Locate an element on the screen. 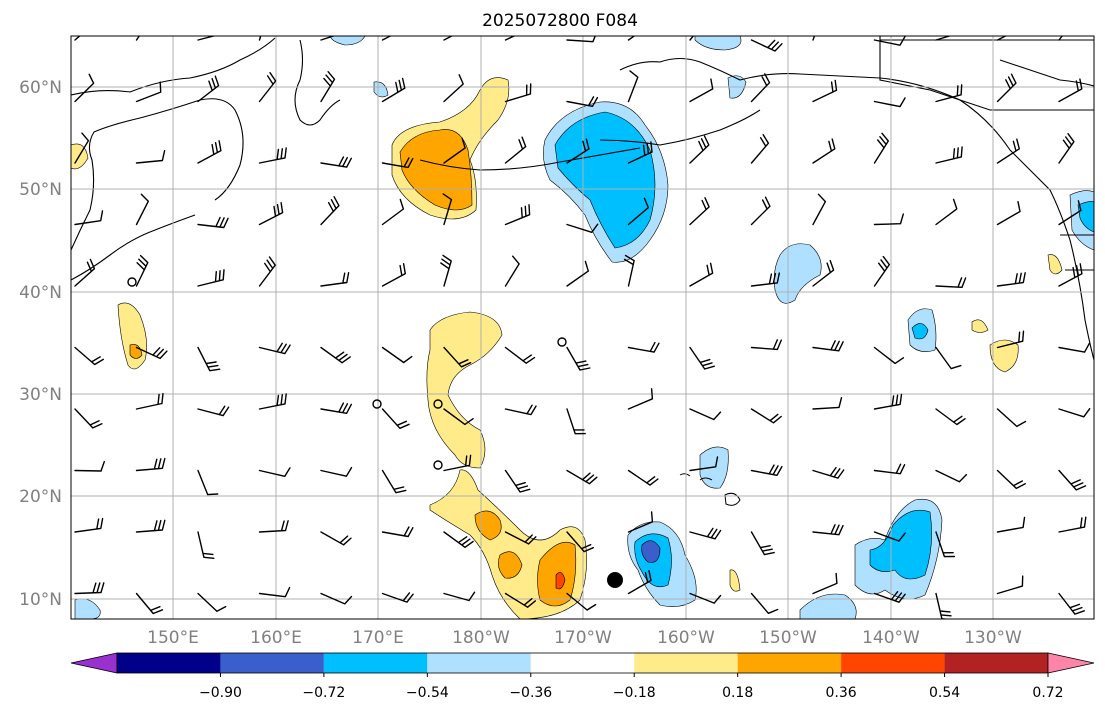 Image resolution: width=1105 pixels, height=712 pixels. lat-label: 20°N is located at coordinates (40, 497).